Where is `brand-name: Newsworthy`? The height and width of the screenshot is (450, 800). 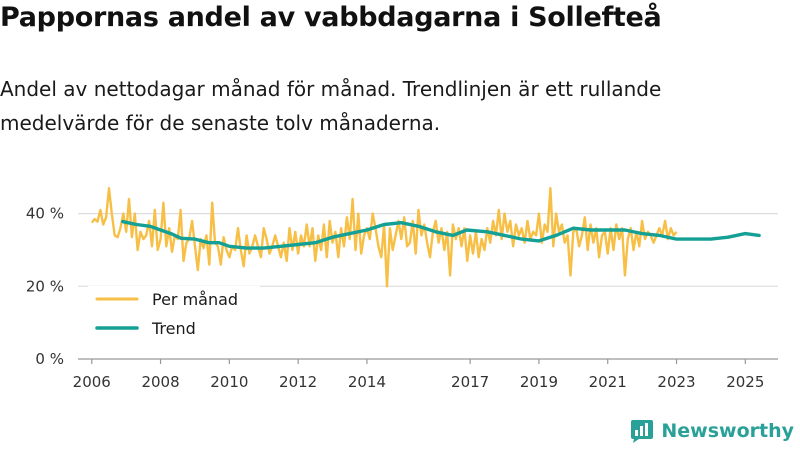 brand-name: Newsworthy is located at coordinates (727, 431).